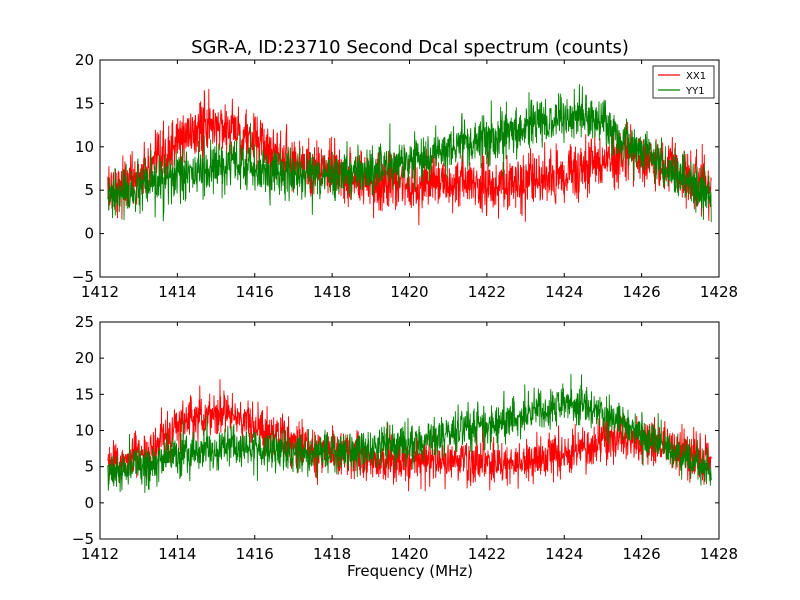  Describe the element at coordinates (410, 571) in the screenshot. I see `x-axis-label: Frequency (MHz)` at that location.